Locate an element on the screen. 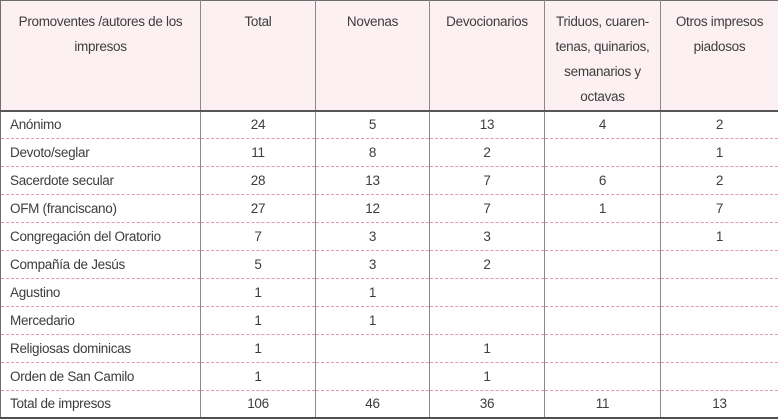 The image size is (778, 419). row-label: Religiosas dominicas is located at coordinates (100, 348).